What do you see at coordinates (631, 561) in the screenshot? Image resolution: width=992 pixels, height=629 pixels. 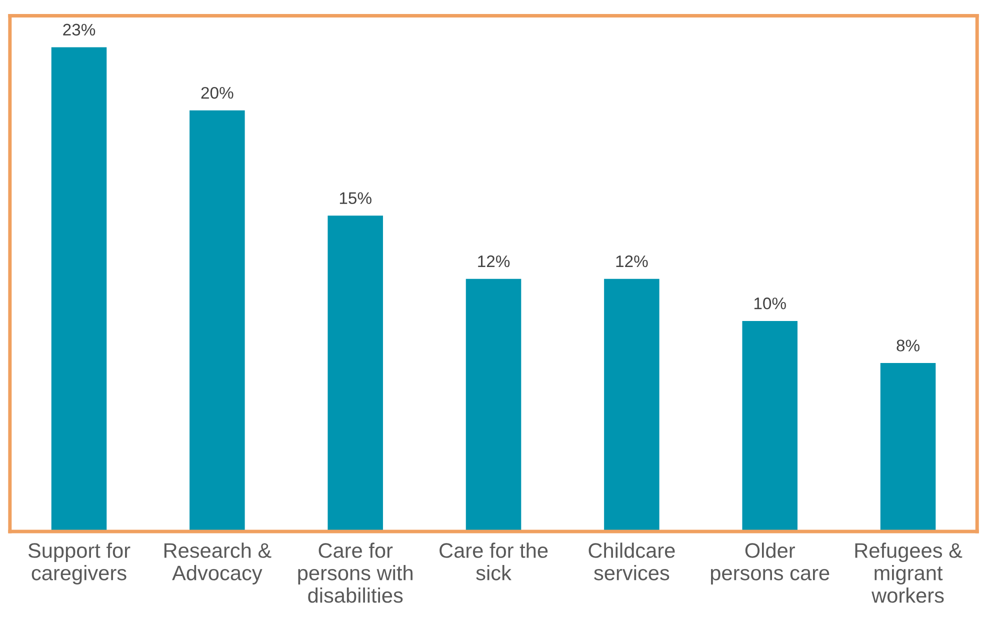 I see `x-tick-label: Childcare services` at bounding box center [631, 561].